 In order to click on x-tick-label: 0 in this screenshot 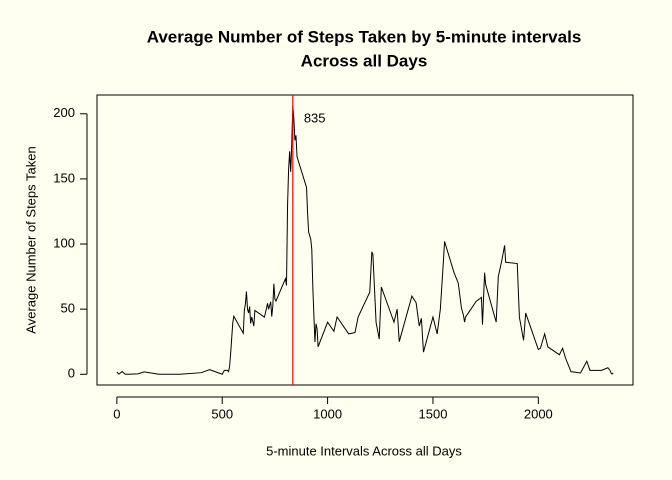, I will do `click(116, 413)`.